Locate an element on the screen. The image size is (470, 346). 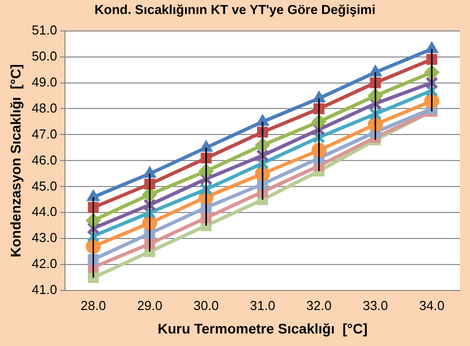
x-tick-label: 29.0 is located at coordinates (149, 305).